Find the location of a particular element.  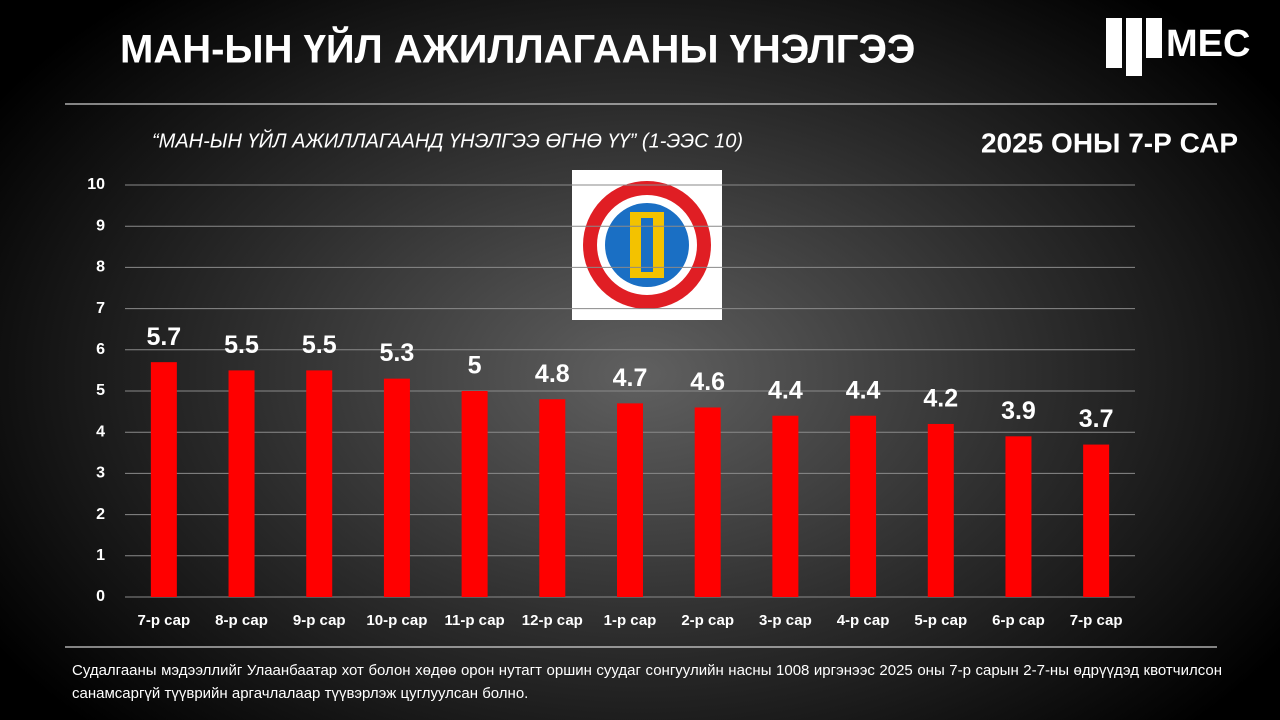

y-tick-label: 1 is located at coordinates (100, 555).